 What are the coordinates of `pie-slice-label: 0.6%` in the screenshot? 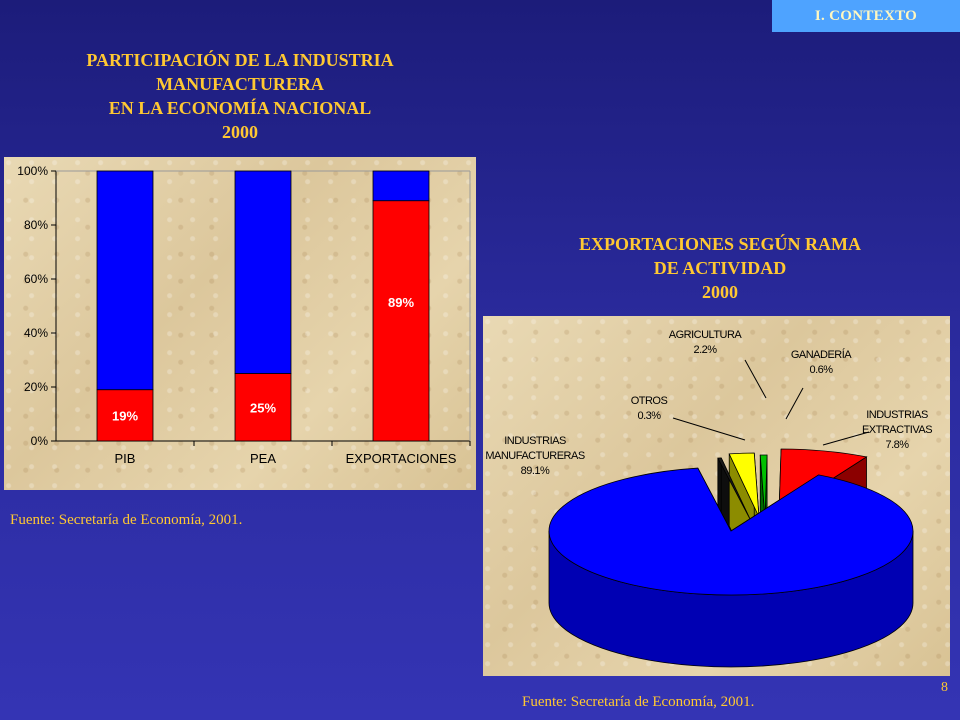 It's located at (821, 370).